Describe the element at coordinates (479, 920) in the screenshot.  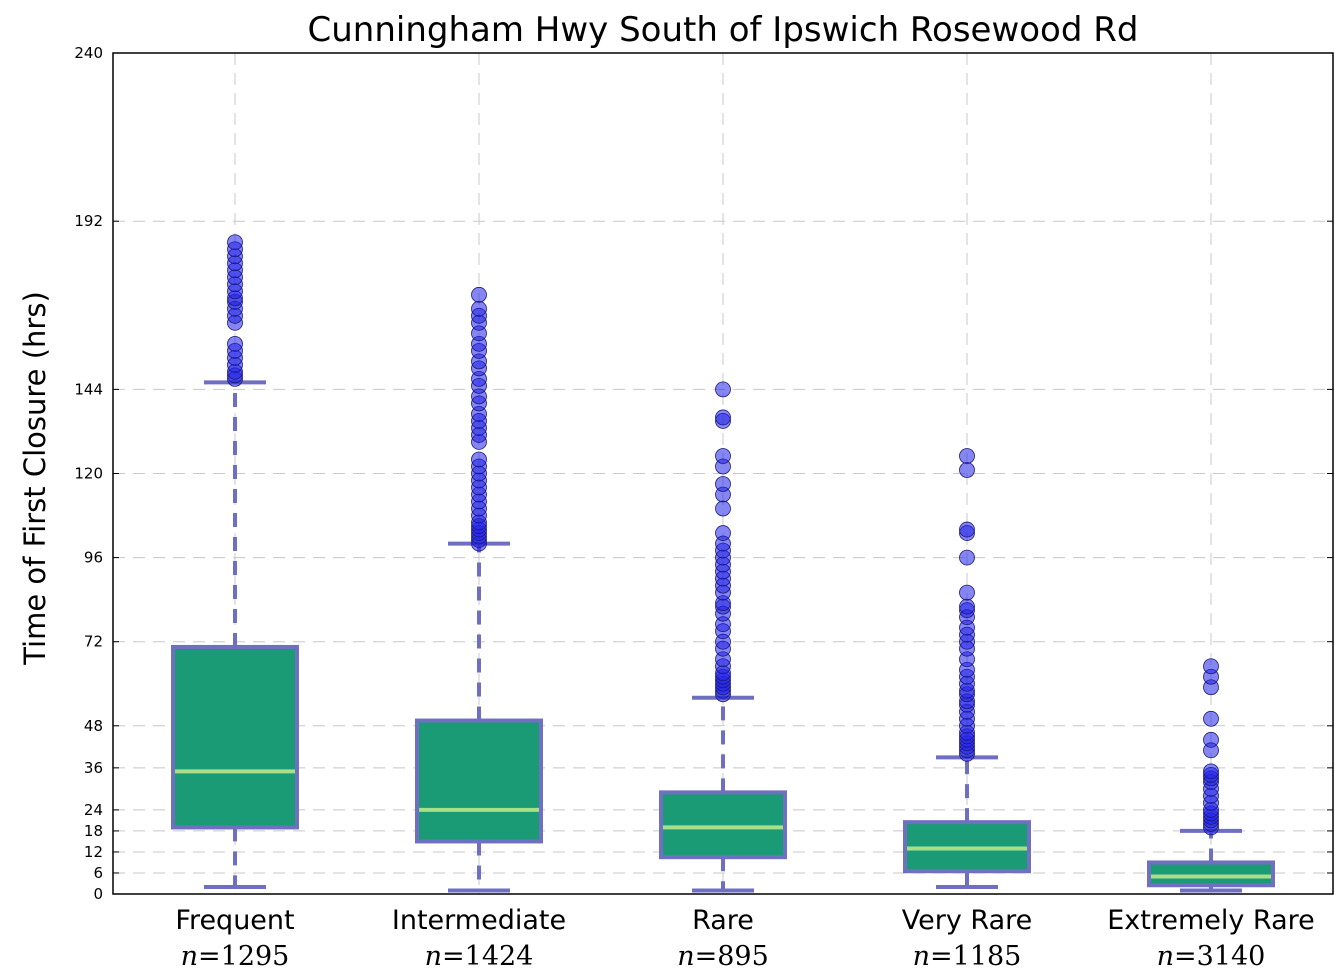
I see `x-category-label: Intermediate` at that location.